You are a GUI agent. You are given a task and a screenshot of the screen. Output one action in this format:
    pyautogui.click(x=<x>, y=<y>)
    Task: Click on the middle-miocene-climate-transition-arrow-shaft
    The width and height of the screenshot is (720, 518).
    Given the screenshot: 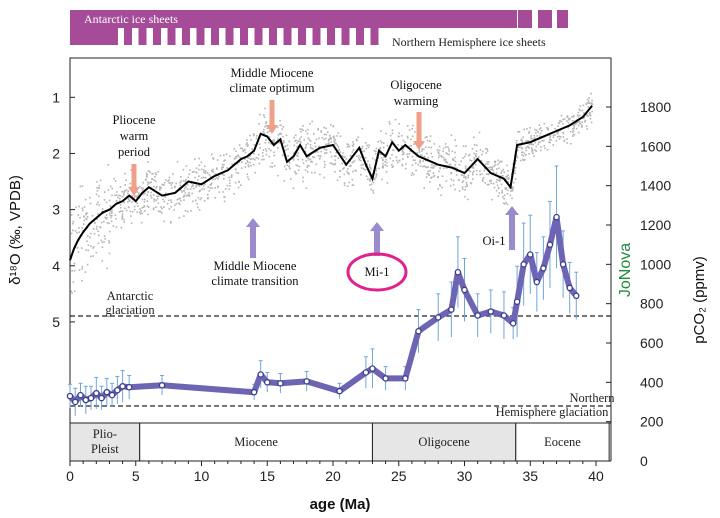 What is the action you would take?
    pyautogui.click(x=253, y=242)
    